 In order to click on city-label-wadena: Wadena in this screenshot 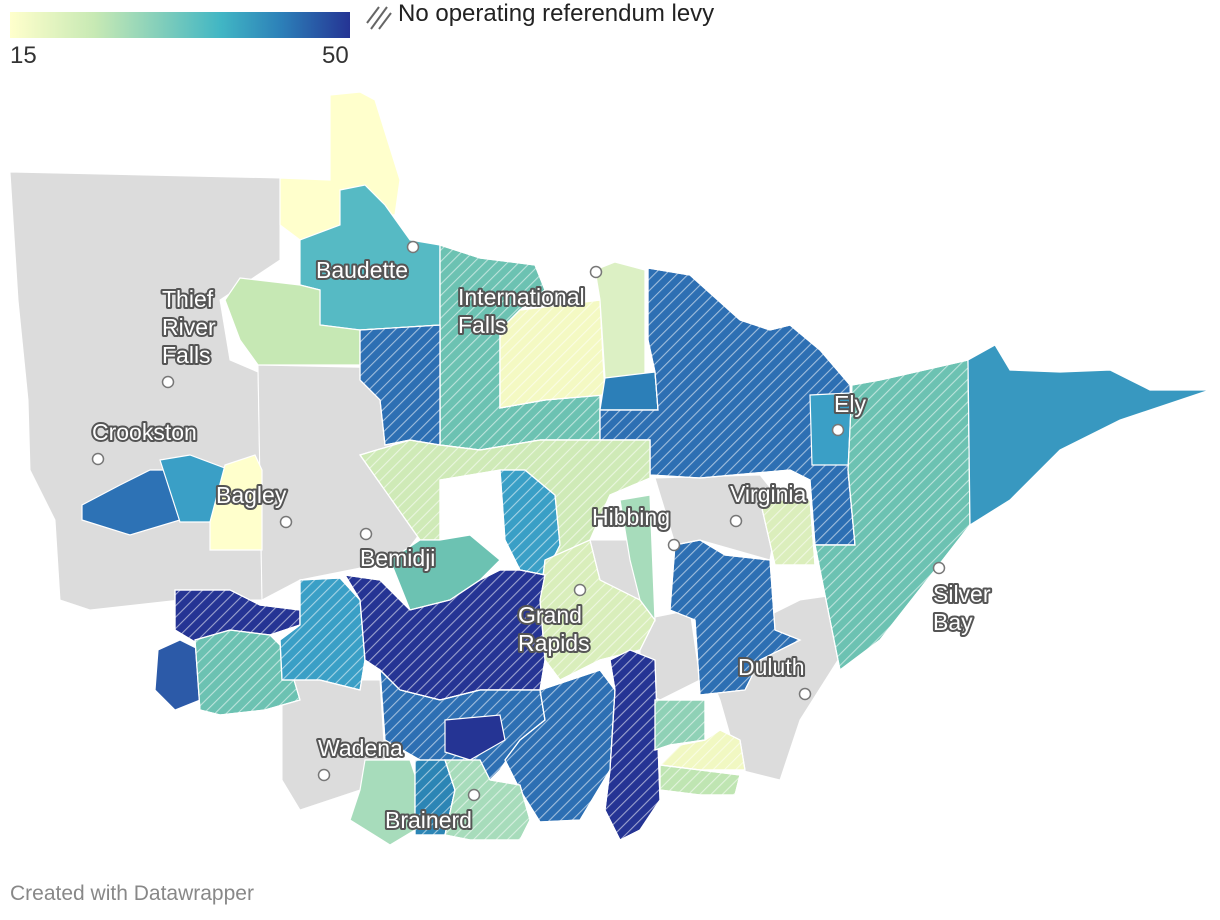, I will do `click(360, 748)`.